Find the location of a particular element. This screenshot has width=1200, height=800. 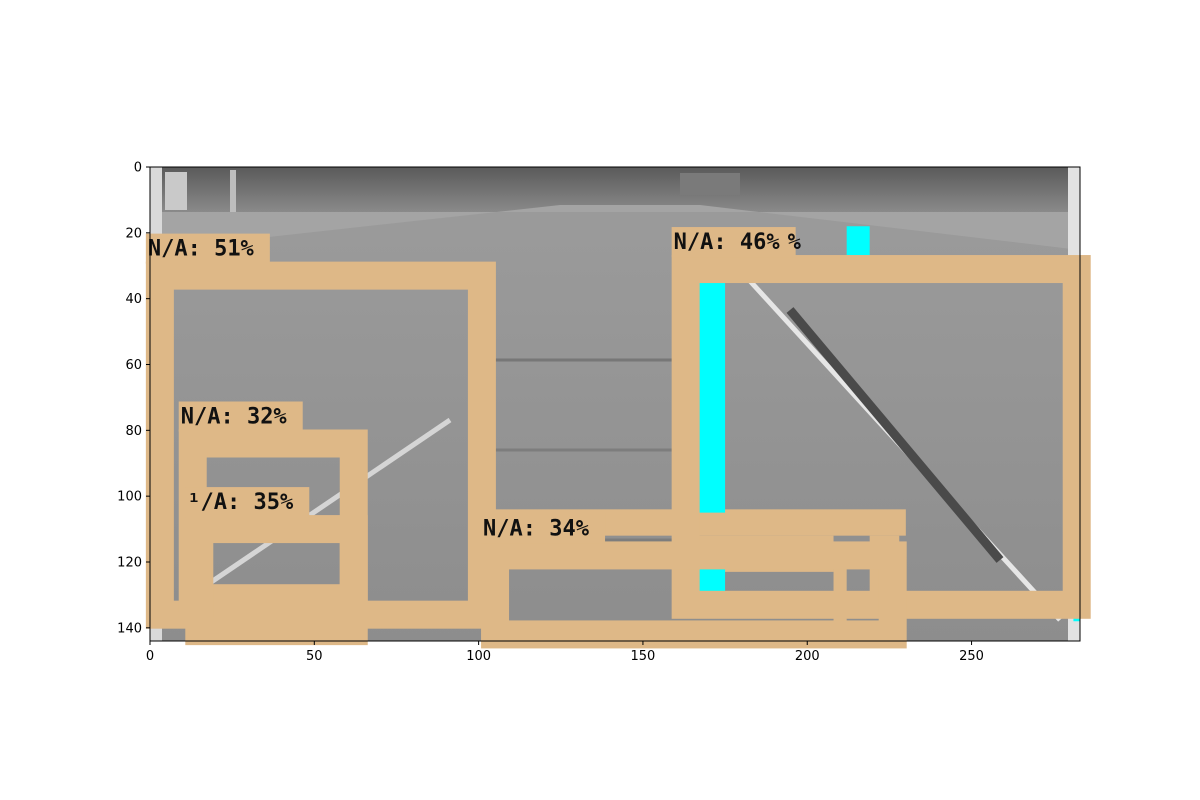

y-tick-label-2: 40 is located at coordinates (133, 299).